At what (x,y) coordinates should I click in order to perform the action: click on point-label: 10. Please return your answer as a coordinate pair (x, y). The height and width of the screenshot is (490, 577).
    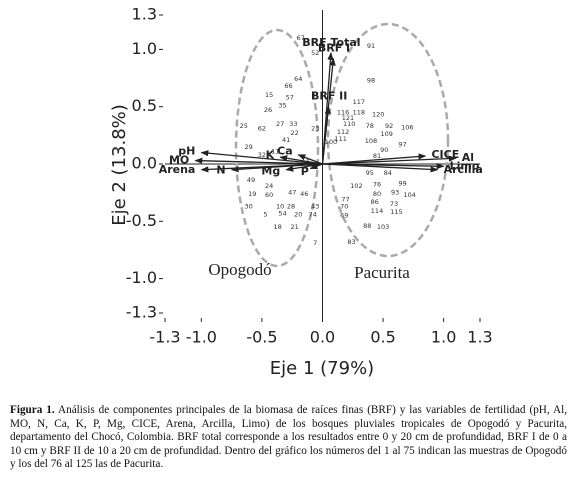
    Looking at the image, I should click on (280, 206).